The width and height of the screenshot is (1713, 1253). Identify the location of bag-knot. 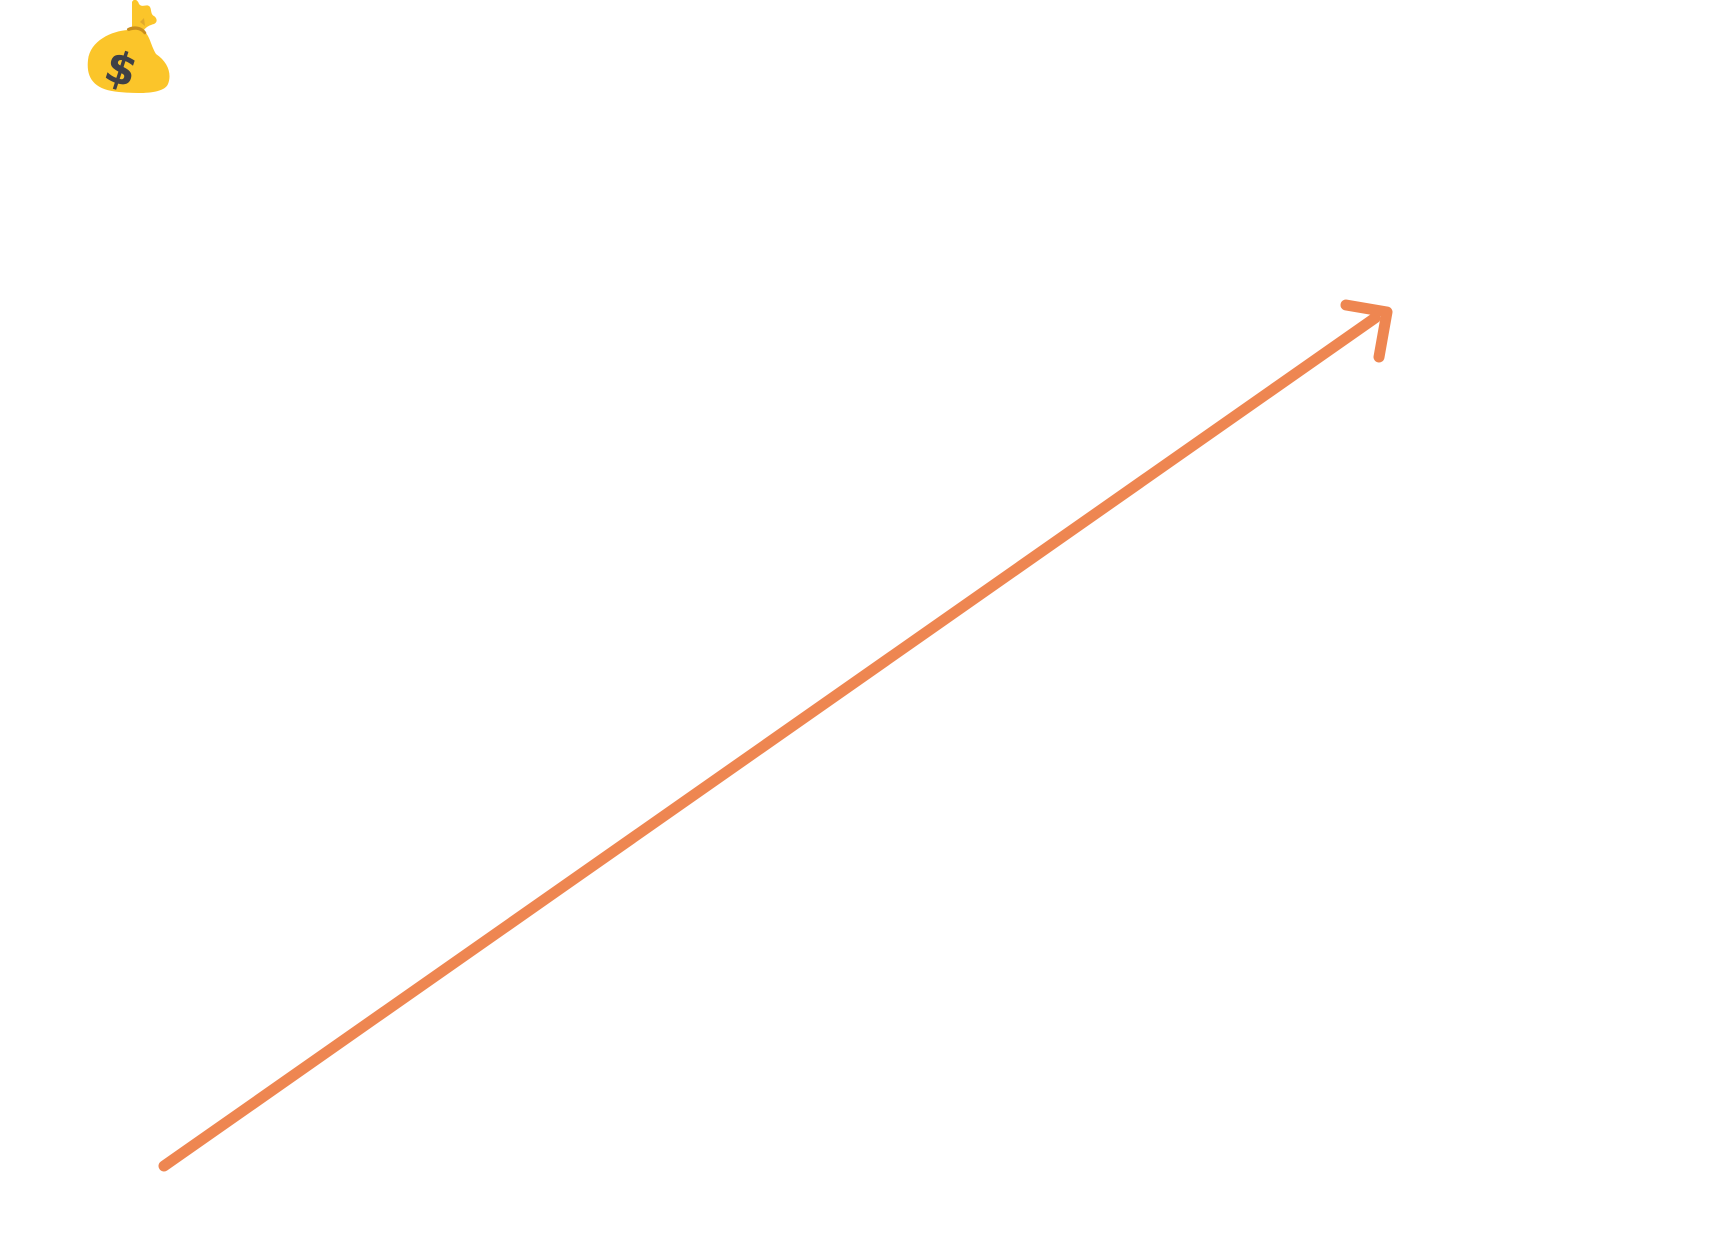
(142, 22).